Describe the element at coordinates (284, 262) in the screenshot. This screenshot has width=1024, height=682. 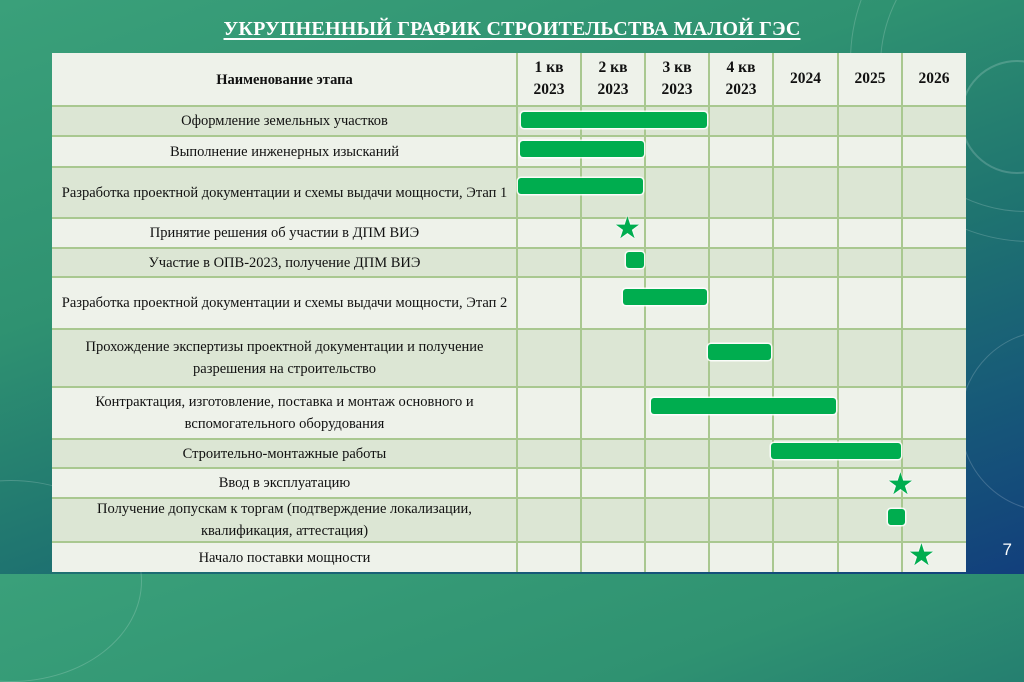
I see `stage-name: Участие в ОПВ-2023, получение ДПМ ВИЭ` at that location.